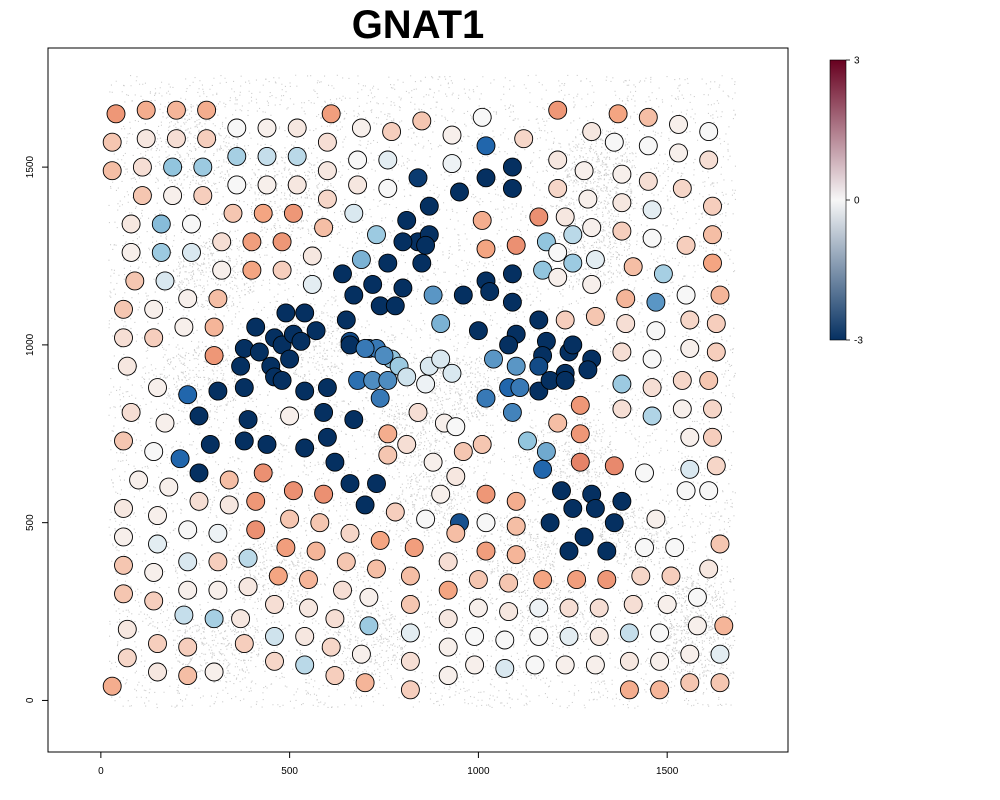 Image resolution: width=1000 pixels, height=800 pixels. I want to click on colorbar-tick-label: 0, so click(857, 201).